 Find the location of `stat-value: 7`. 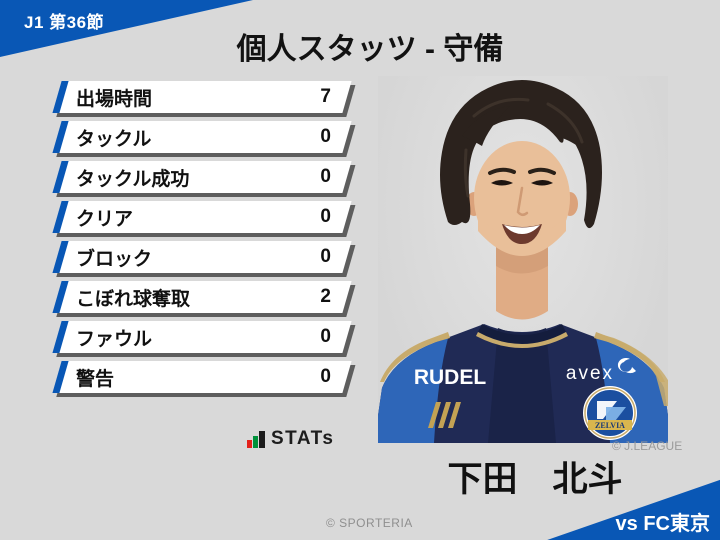

stat-value: 7 is located at coordinates (325, 96).